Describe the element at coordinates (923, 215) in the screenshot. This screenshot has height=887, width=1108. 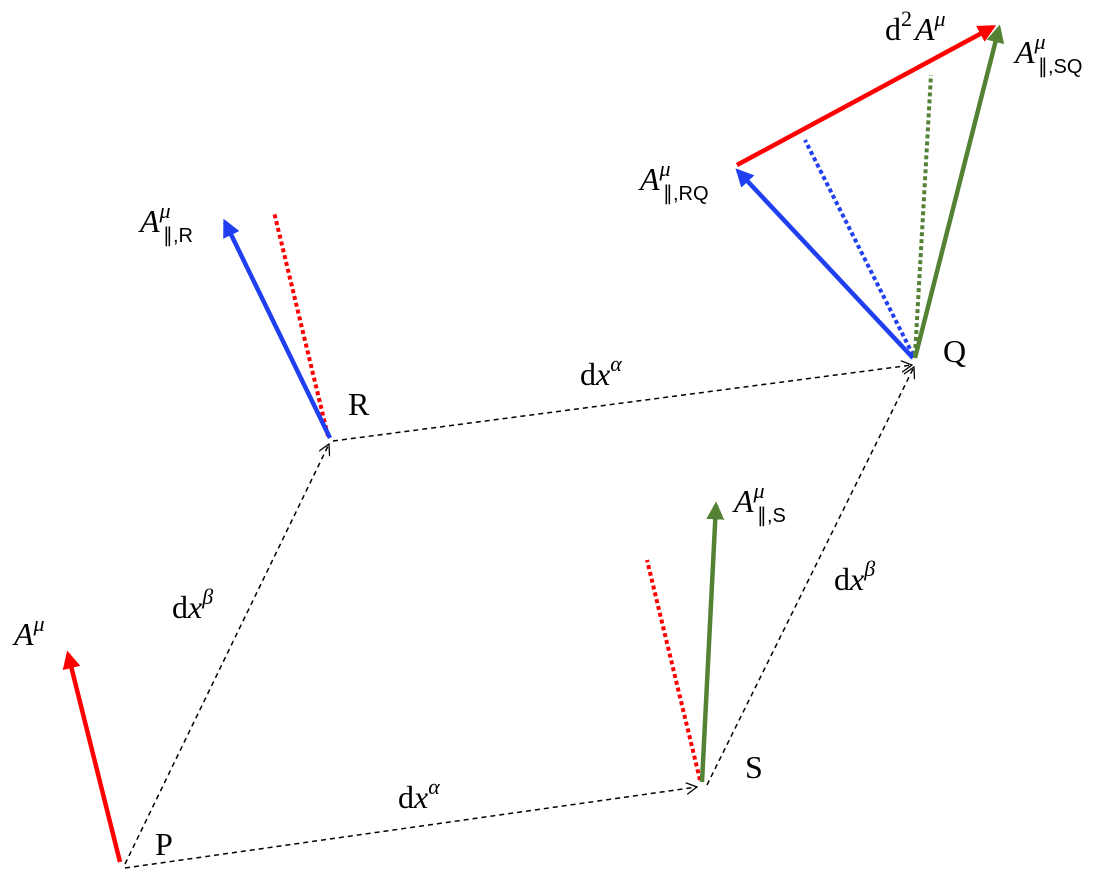
I see `reference-sq` at that location.